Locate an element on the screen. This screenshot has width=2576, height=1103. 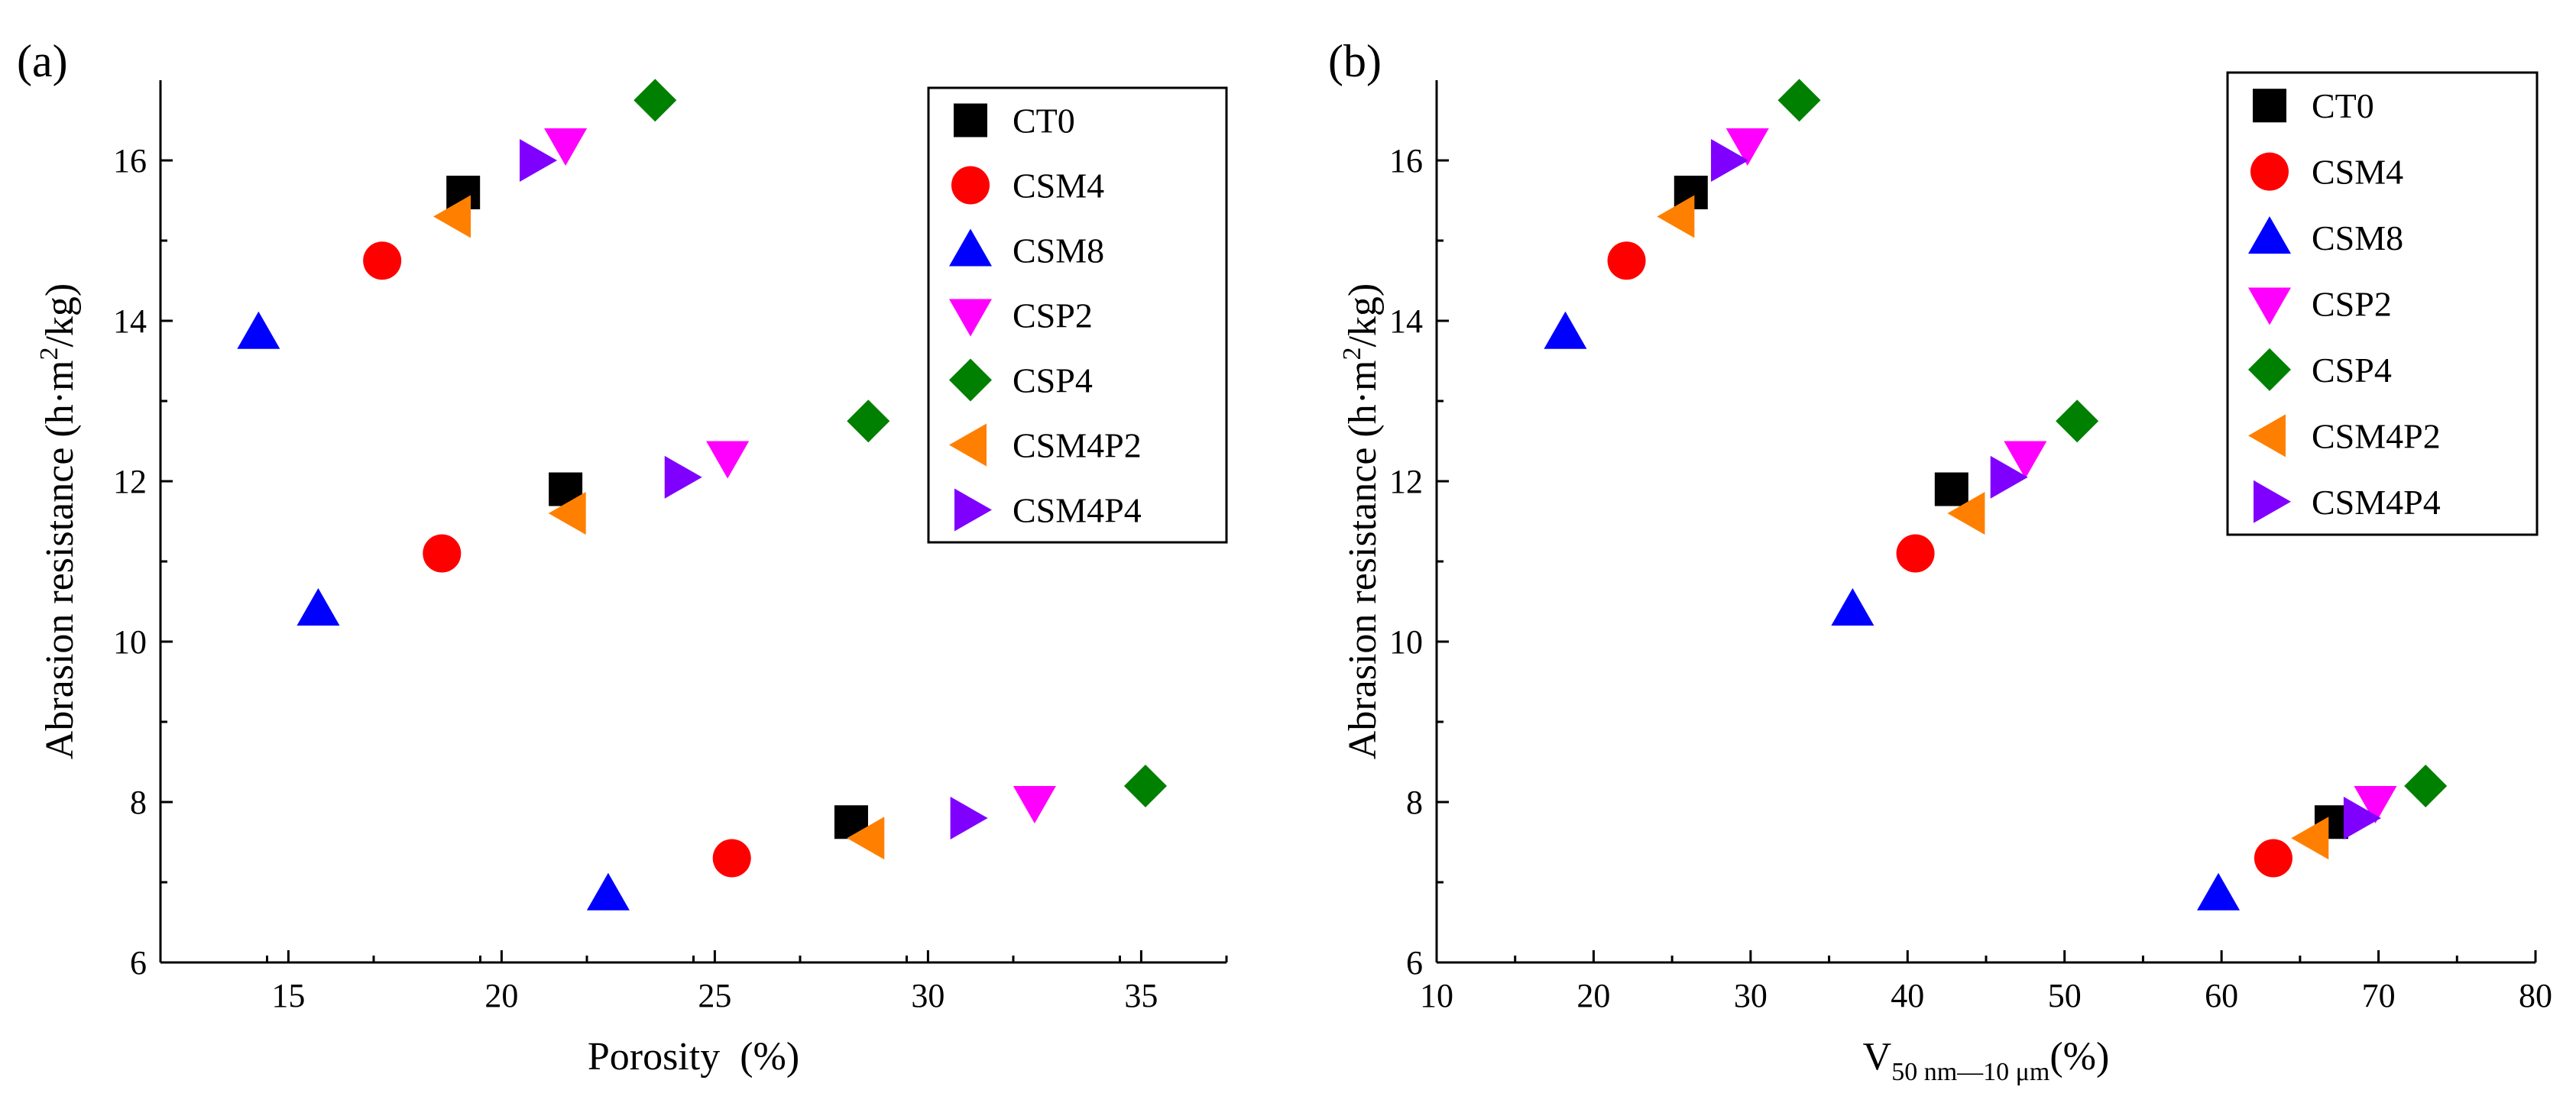
x-tick-label: 35 is located at coordinates (1141, 996).